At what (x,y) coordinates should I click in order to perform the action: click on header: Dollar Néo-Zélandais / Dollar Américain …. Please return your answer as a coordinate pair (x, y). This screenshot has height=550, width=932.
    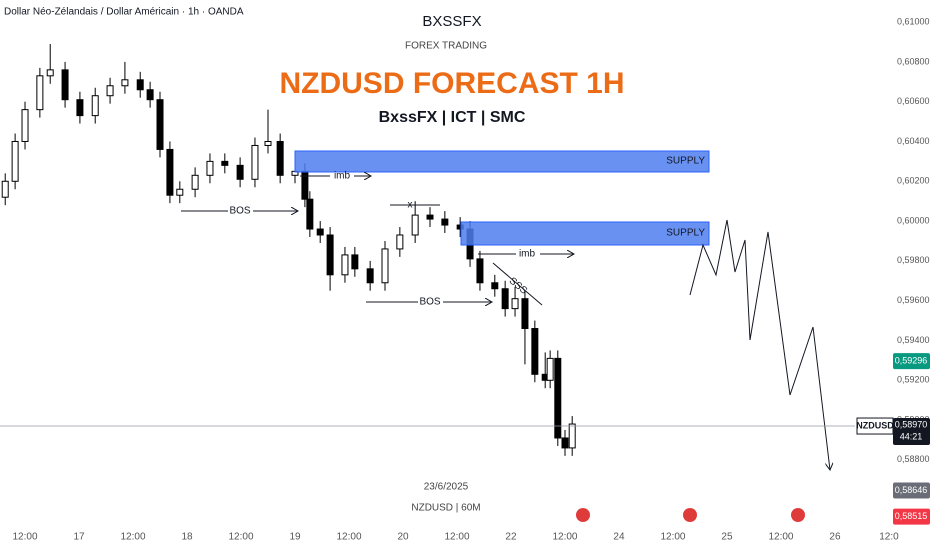
    Looking at the image, I should click on (124, 12).